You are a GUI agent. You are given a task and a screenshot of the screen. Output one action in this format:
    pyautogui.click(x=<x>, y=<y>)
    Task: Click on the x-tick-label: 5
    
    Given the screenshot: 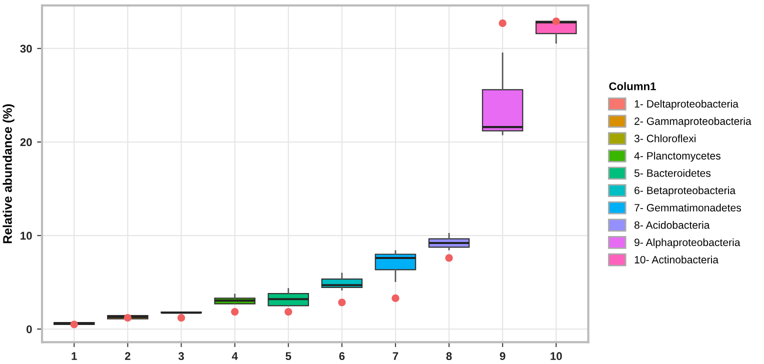 What is the action you would take?
    pyautogui.click(x=289, y=356)
    